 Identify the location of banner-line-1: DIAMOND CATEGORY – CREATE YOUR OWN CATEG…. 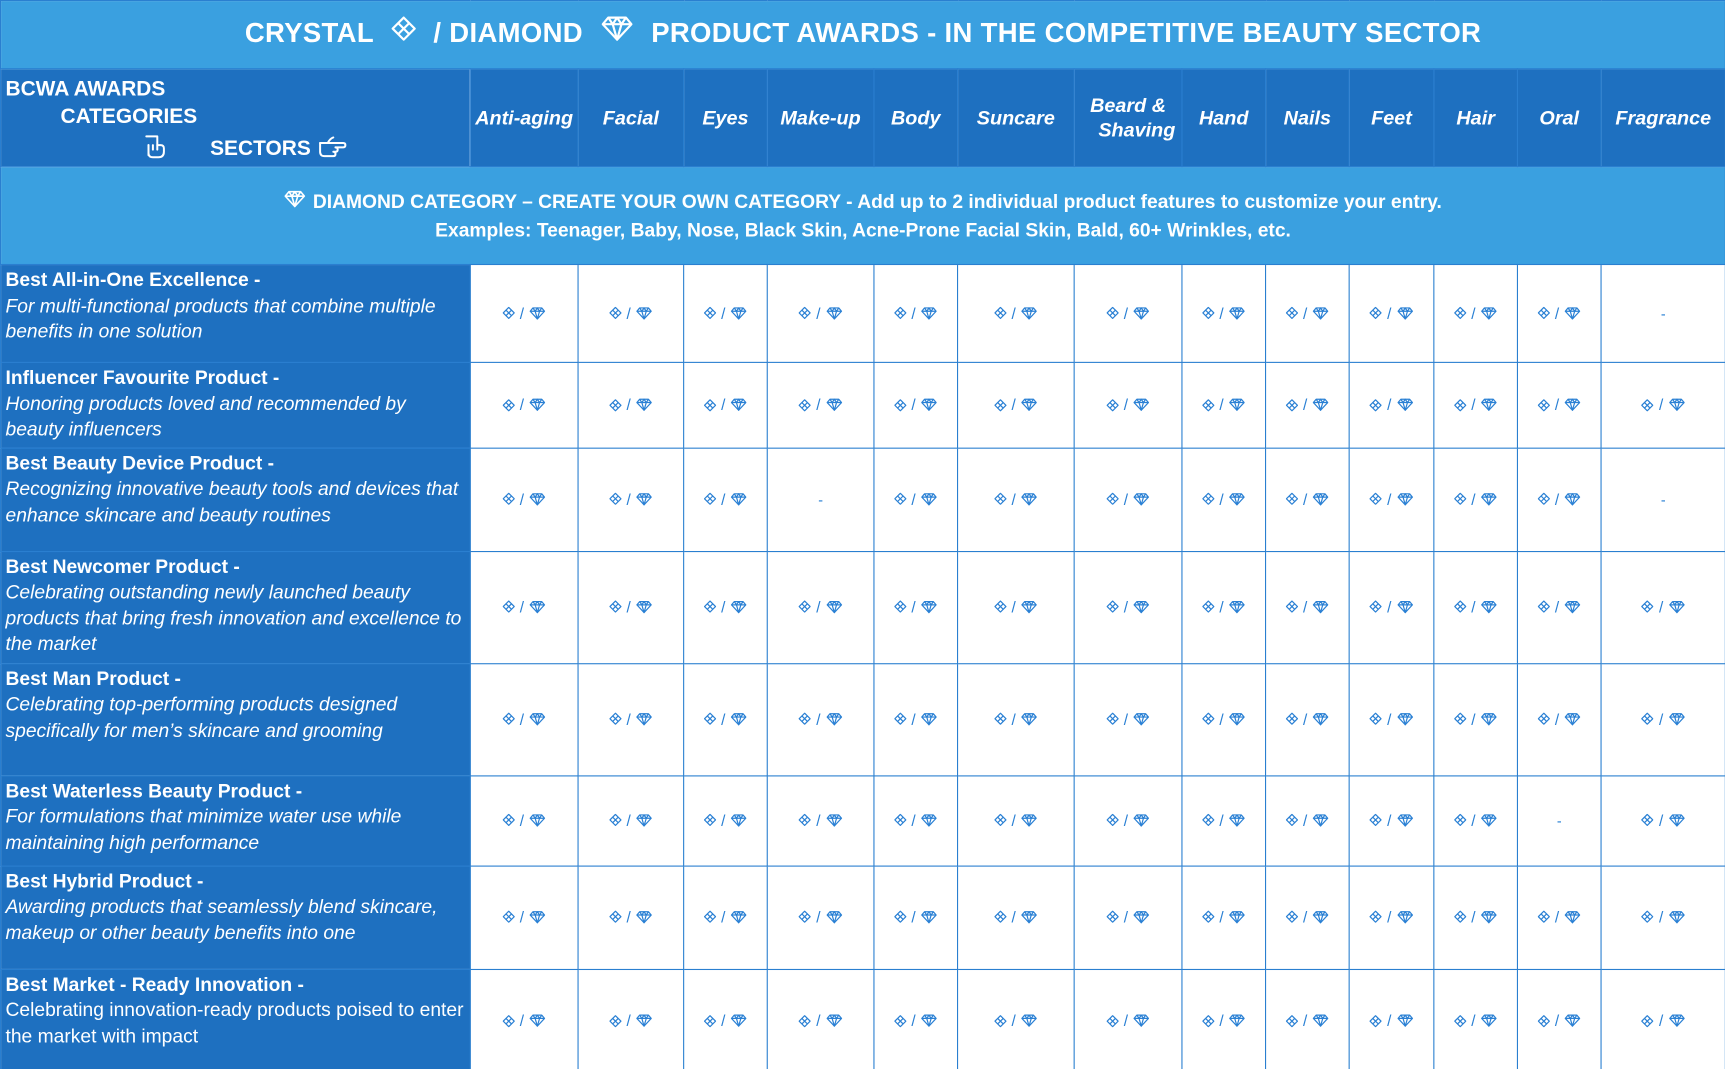
(877, 201).